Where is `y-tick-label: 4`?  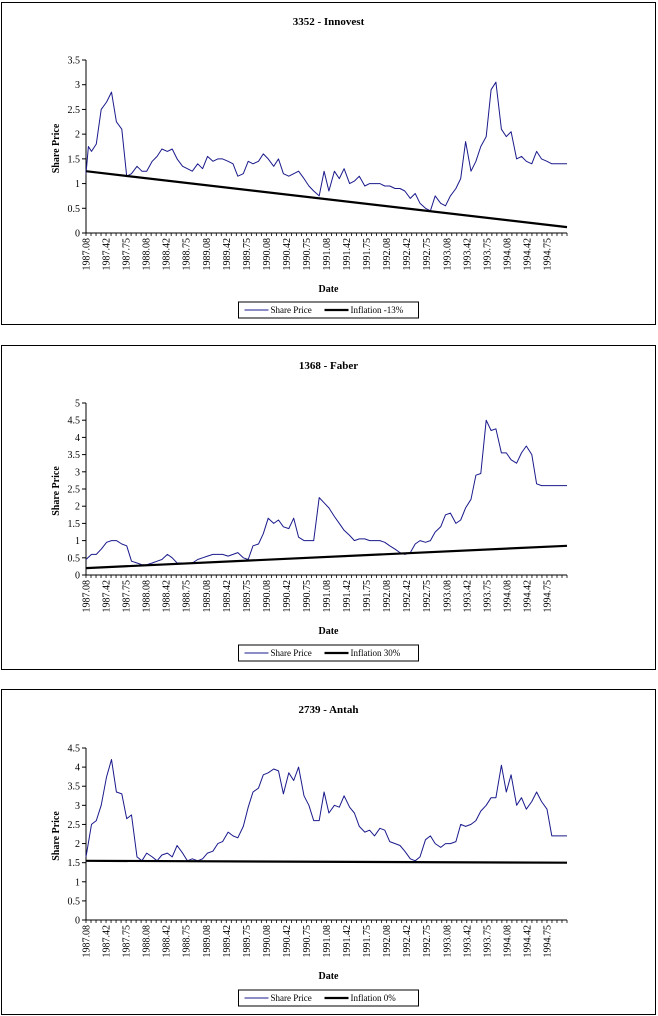 y-tick-label: 4 is located at coordinates (77, 438).